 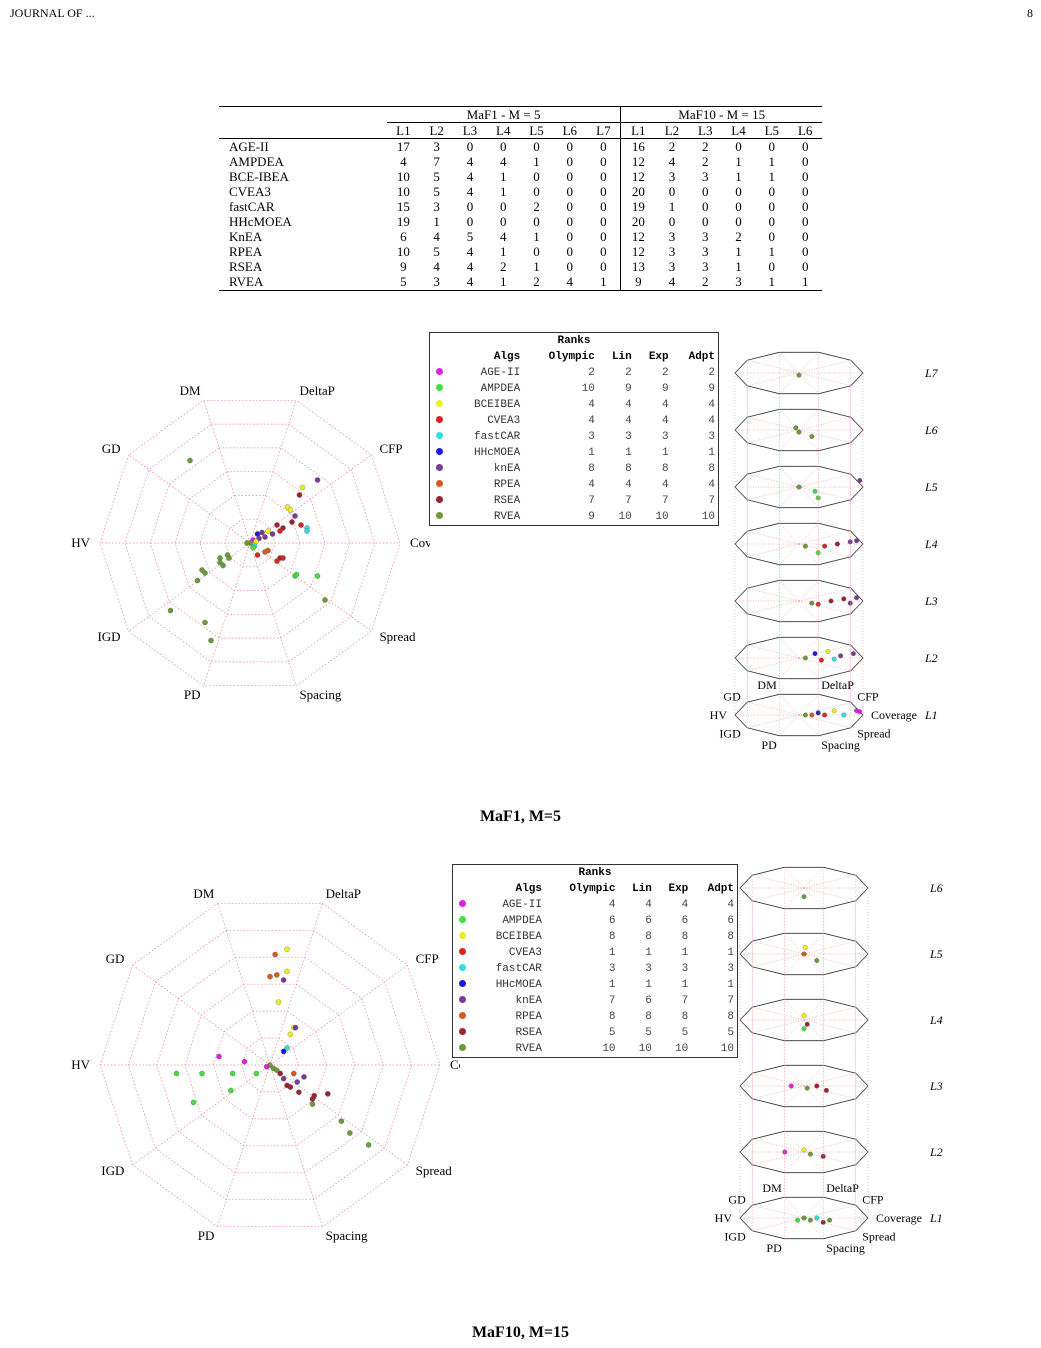 I want to click on rank-row: fastCAR 3 3 3 3, so click(x=574, y=437).